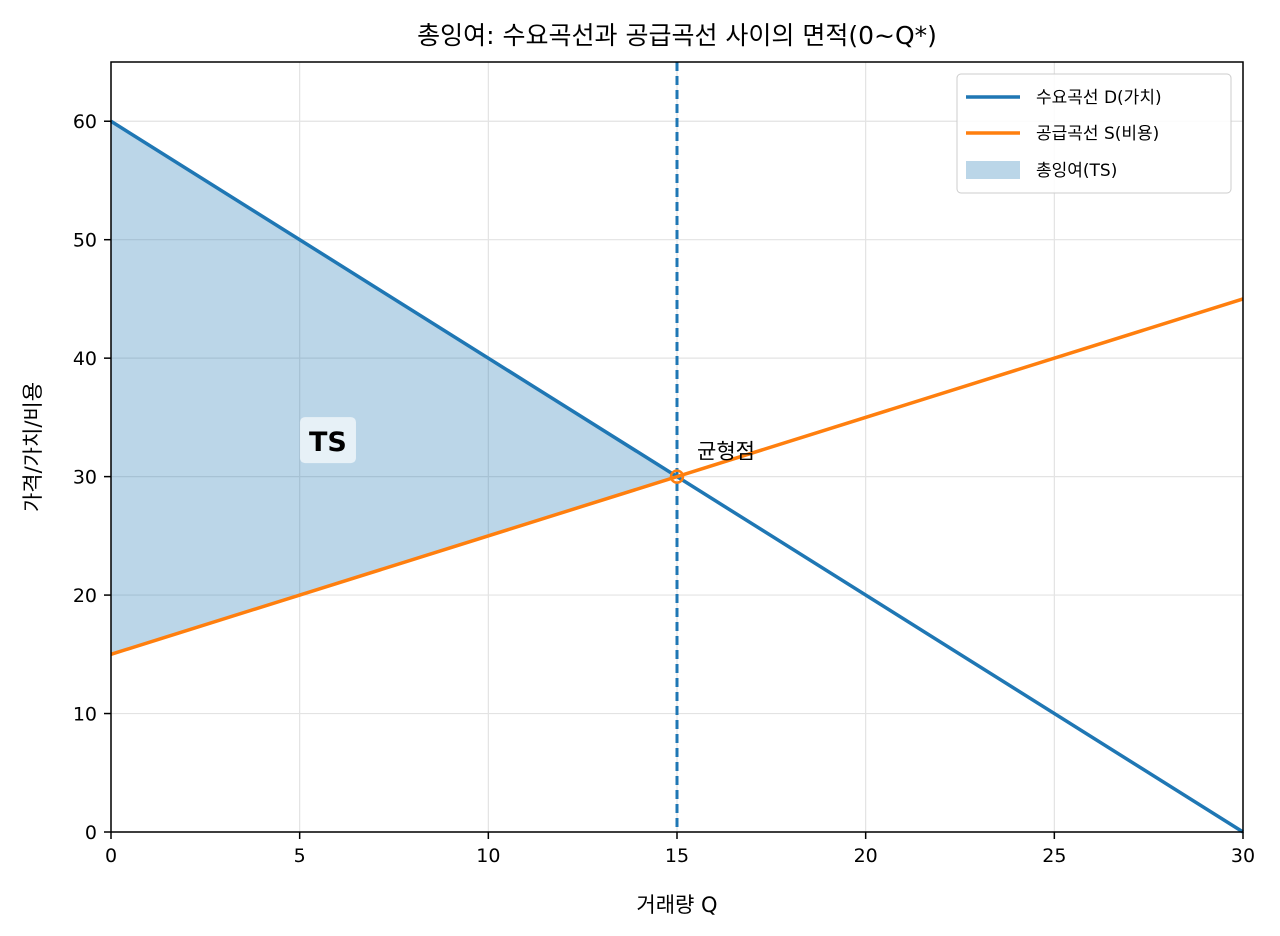 This screenshot has height=936, width=1280. I want to click on x-tick-label: 10, so click(488, 856).